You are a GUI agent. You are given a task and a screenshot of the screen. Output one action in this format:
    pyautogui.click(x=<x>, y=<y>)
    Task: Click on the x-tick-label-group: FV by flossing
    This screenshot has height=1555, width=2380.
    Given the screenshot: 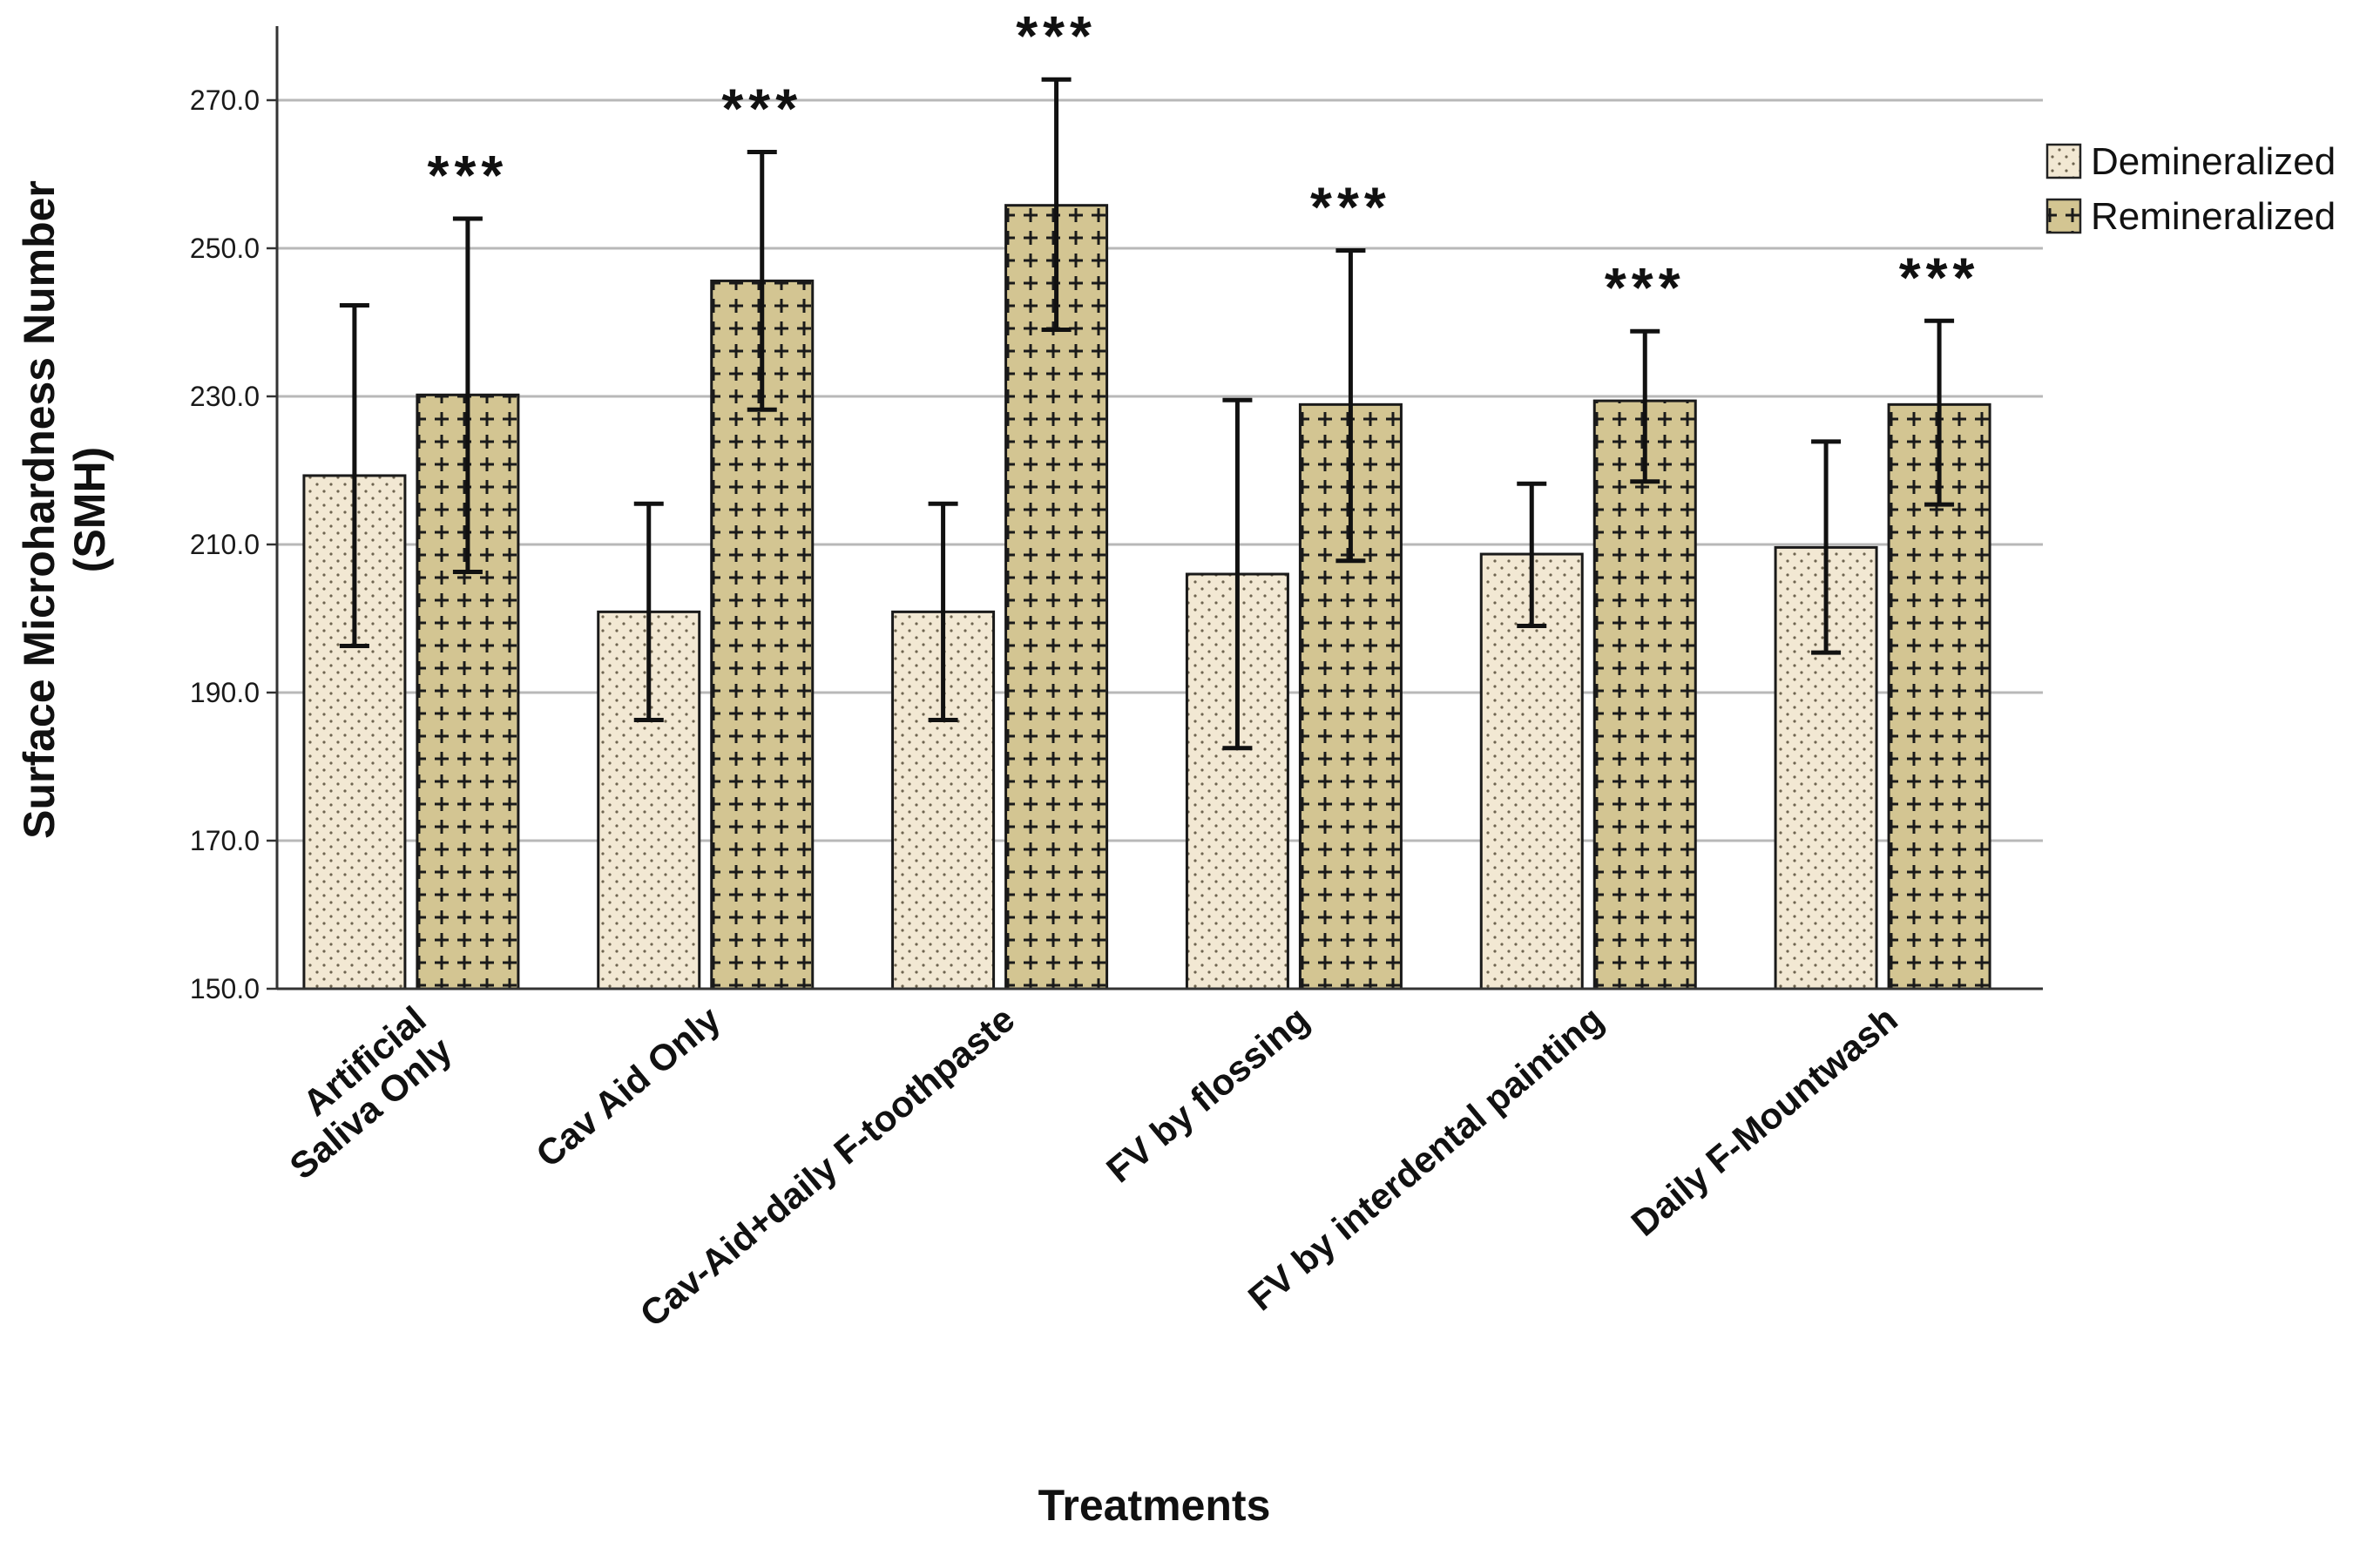 What is the action you would take?
    pyautogui.click(x=1207, y=1094)
    